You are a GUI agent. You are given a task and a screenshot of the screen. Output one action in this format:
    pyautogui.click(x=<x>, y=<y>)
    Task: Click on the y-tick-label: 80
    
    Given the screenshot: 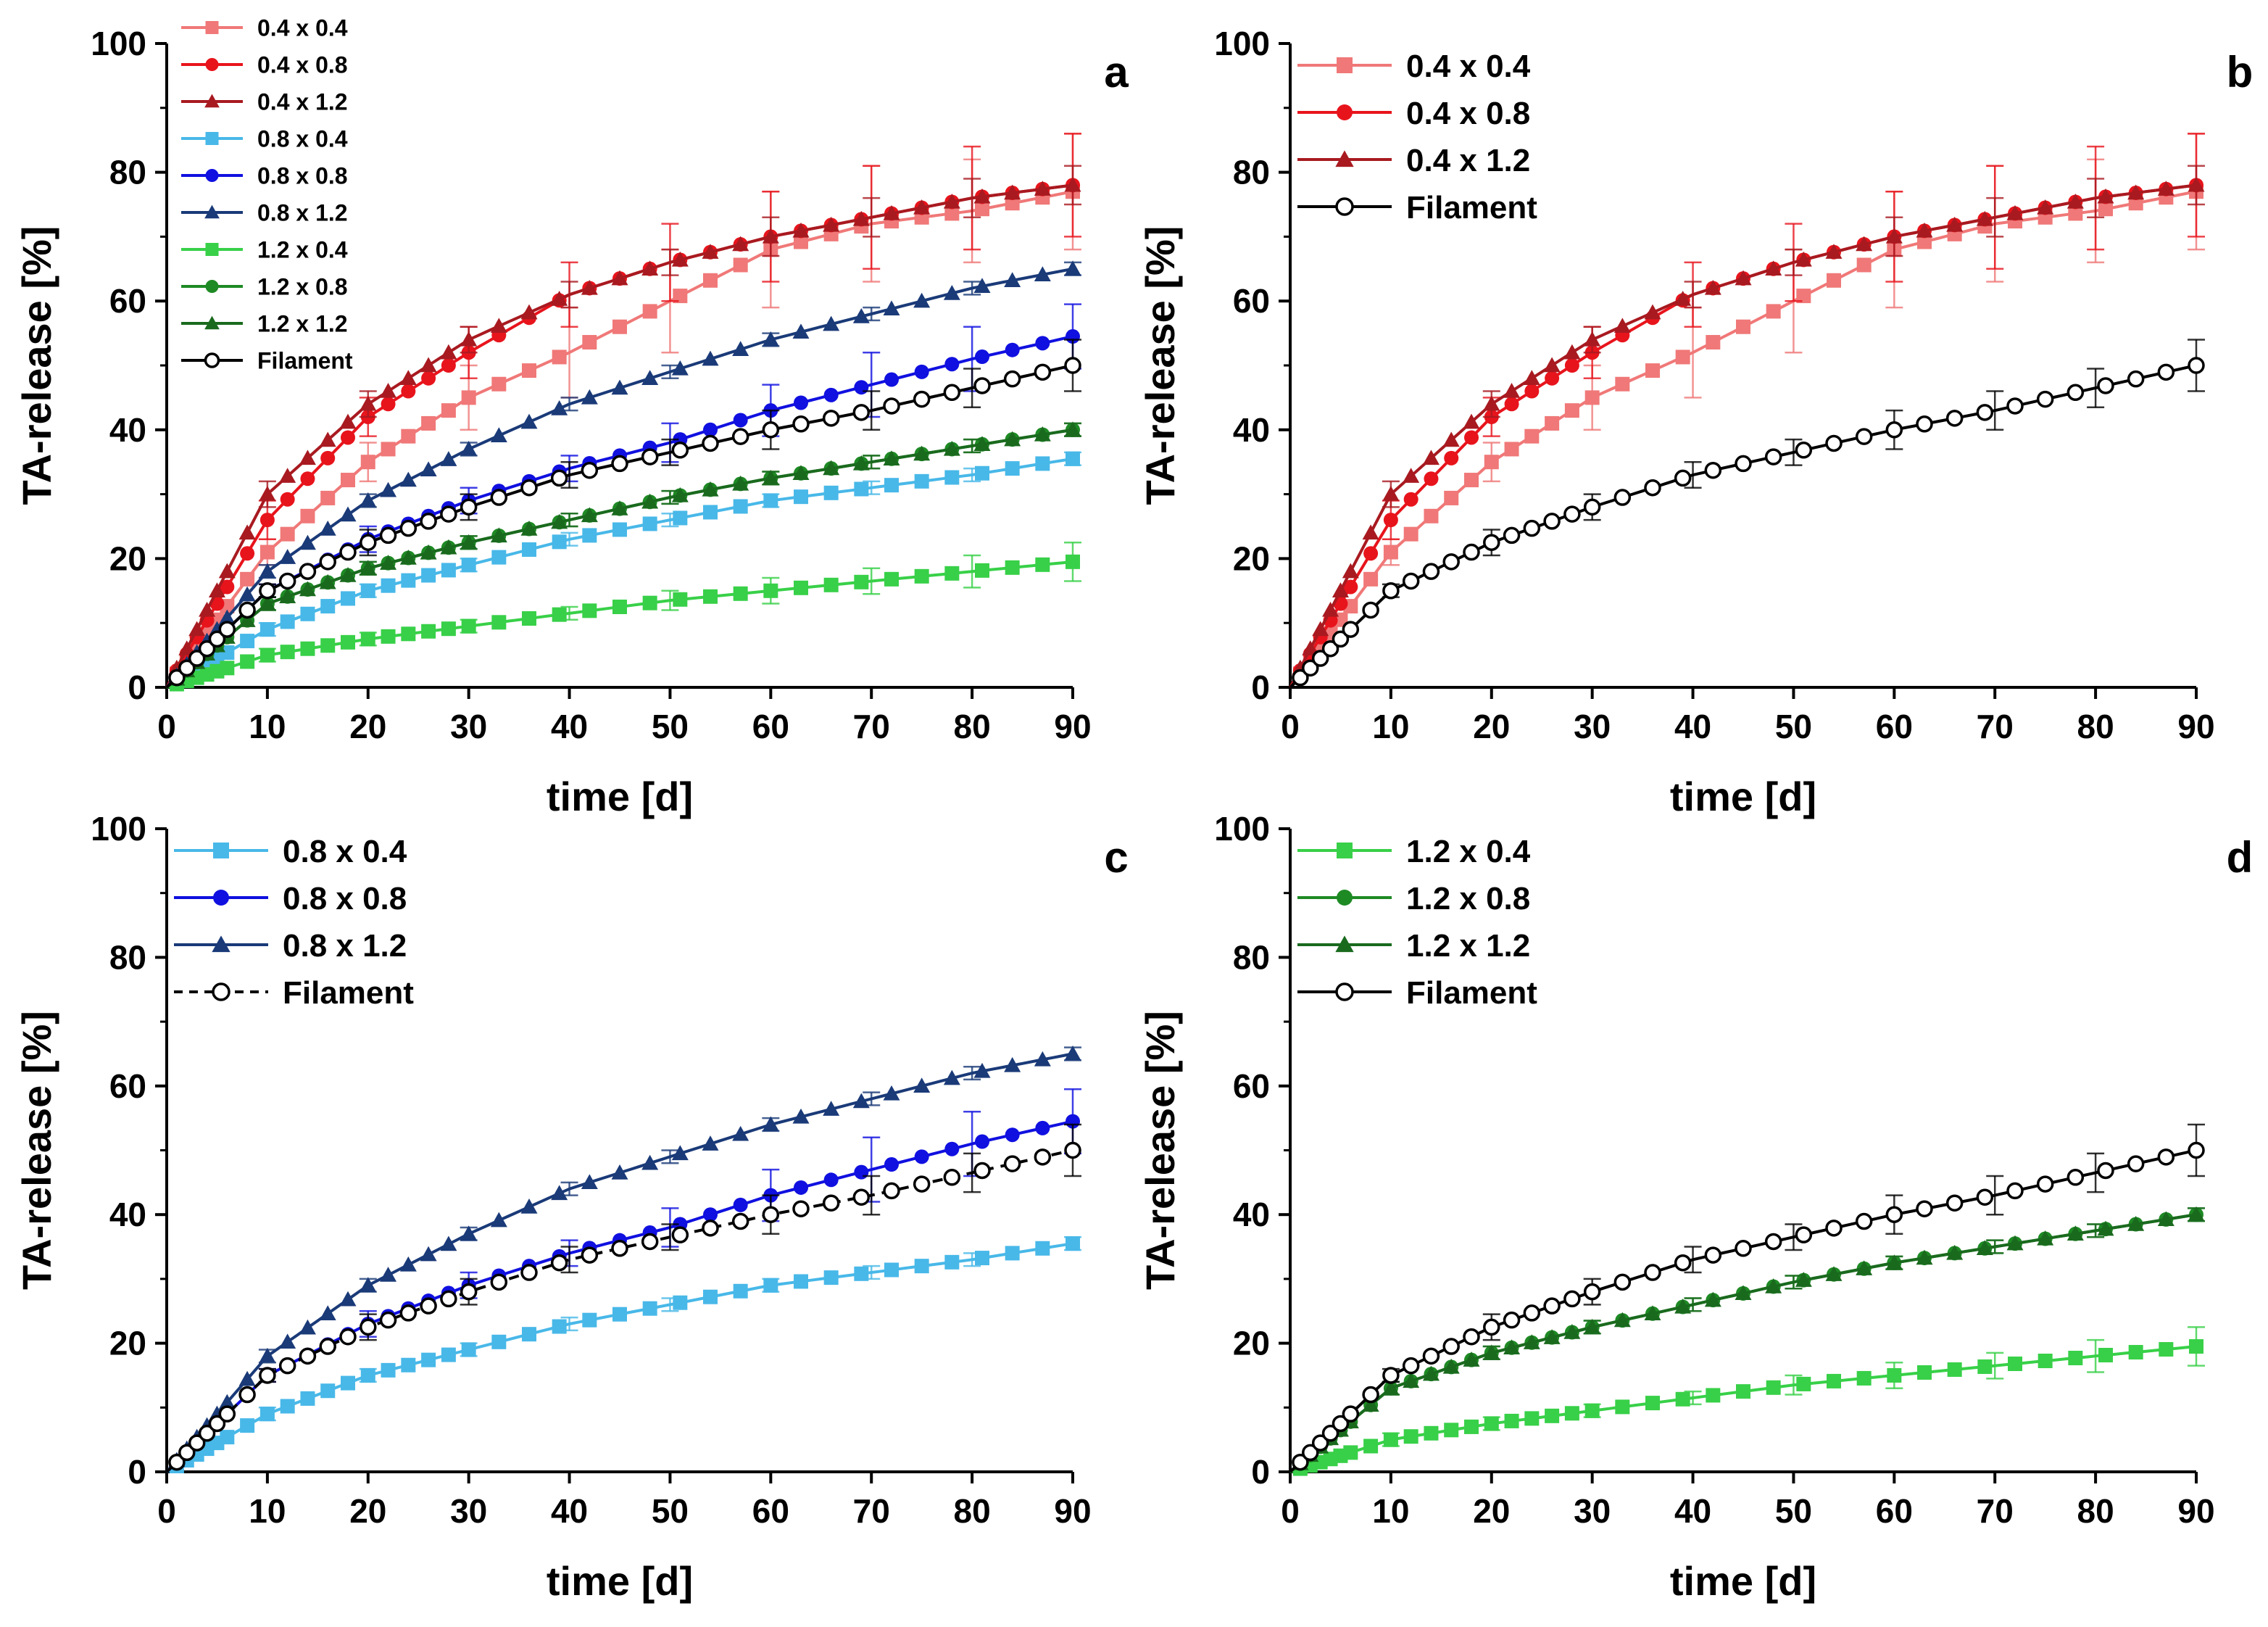 What is the action you would take?
    pyautogui.click(x=1251, y=172)
    